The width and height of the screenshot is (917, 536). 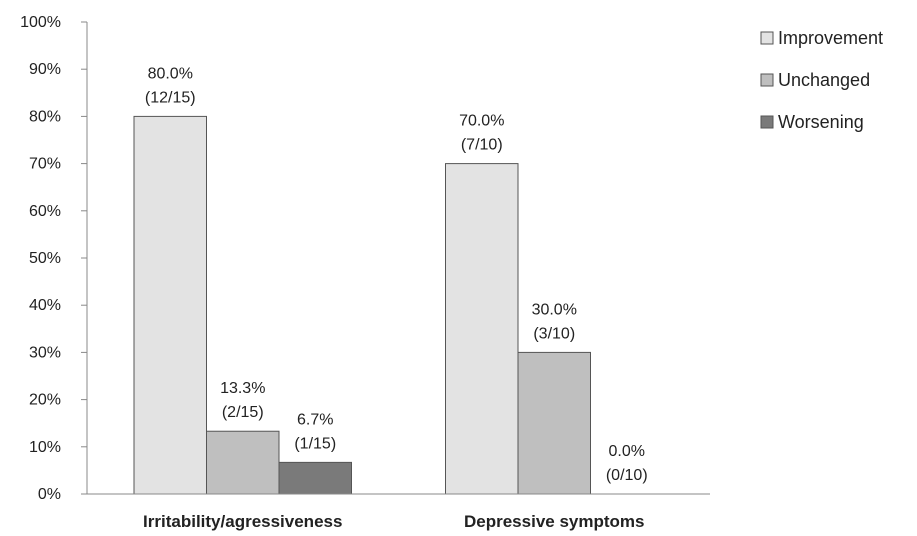 I want to click on legend: Improvement Unchanged Worsening, so click(x=821, y=80).